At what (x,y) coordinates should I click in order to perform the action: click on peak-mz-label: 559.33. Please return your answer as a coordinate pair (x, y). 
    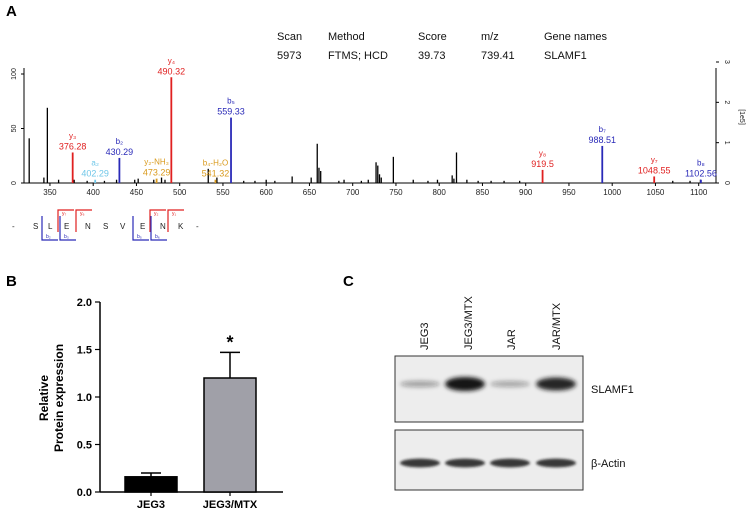
    Looking at the image, I should click on (231, 112).